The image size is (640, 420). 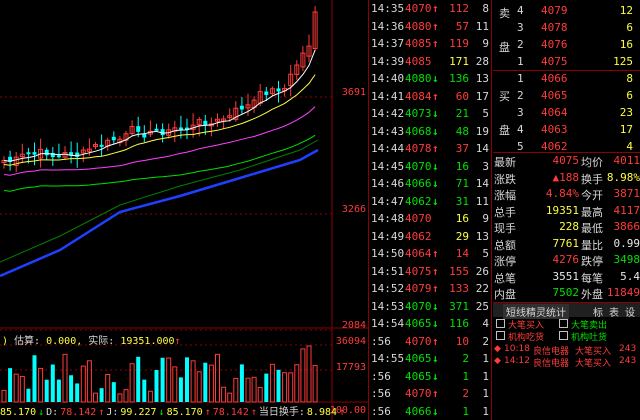 I want to click on checkbox-label: 大笔买入, so click(x=526, y=326).